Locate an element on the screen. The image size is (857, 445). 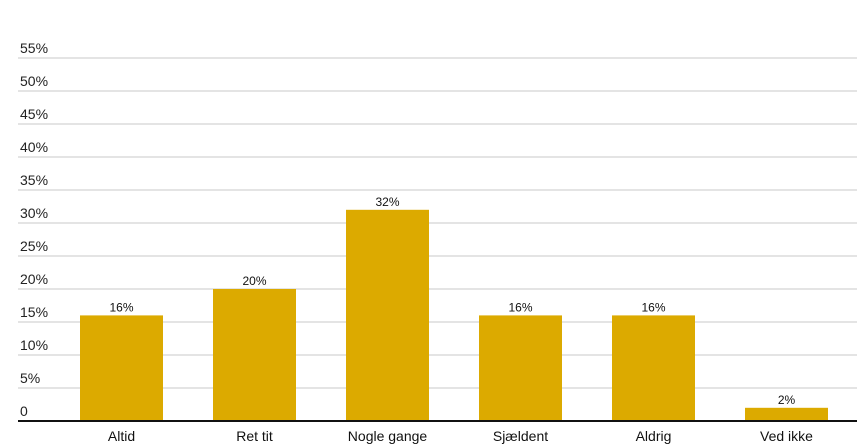
y-tick-label: 10% is located at coordinates (34, 345).